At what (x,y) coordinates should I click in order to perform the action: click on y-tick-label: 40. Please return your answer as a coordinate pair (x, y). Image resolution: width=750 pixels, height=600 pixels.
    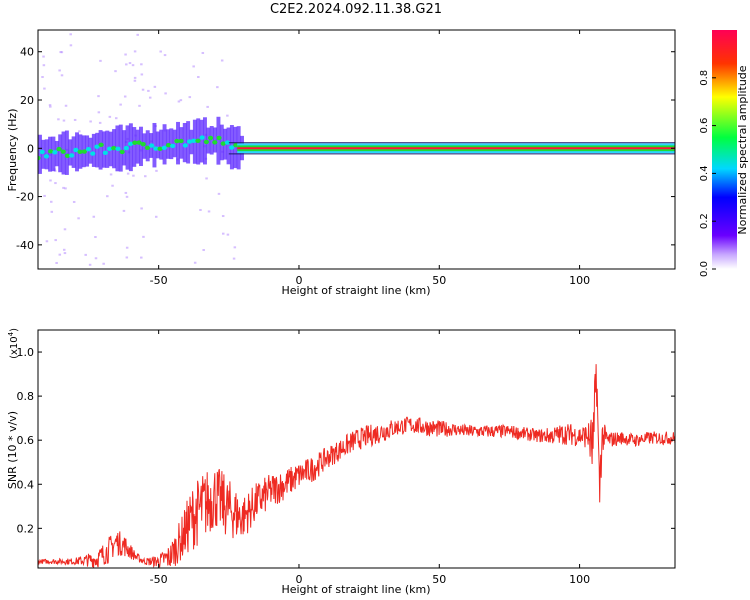
    Looking at the image, I should click on (27, 52).